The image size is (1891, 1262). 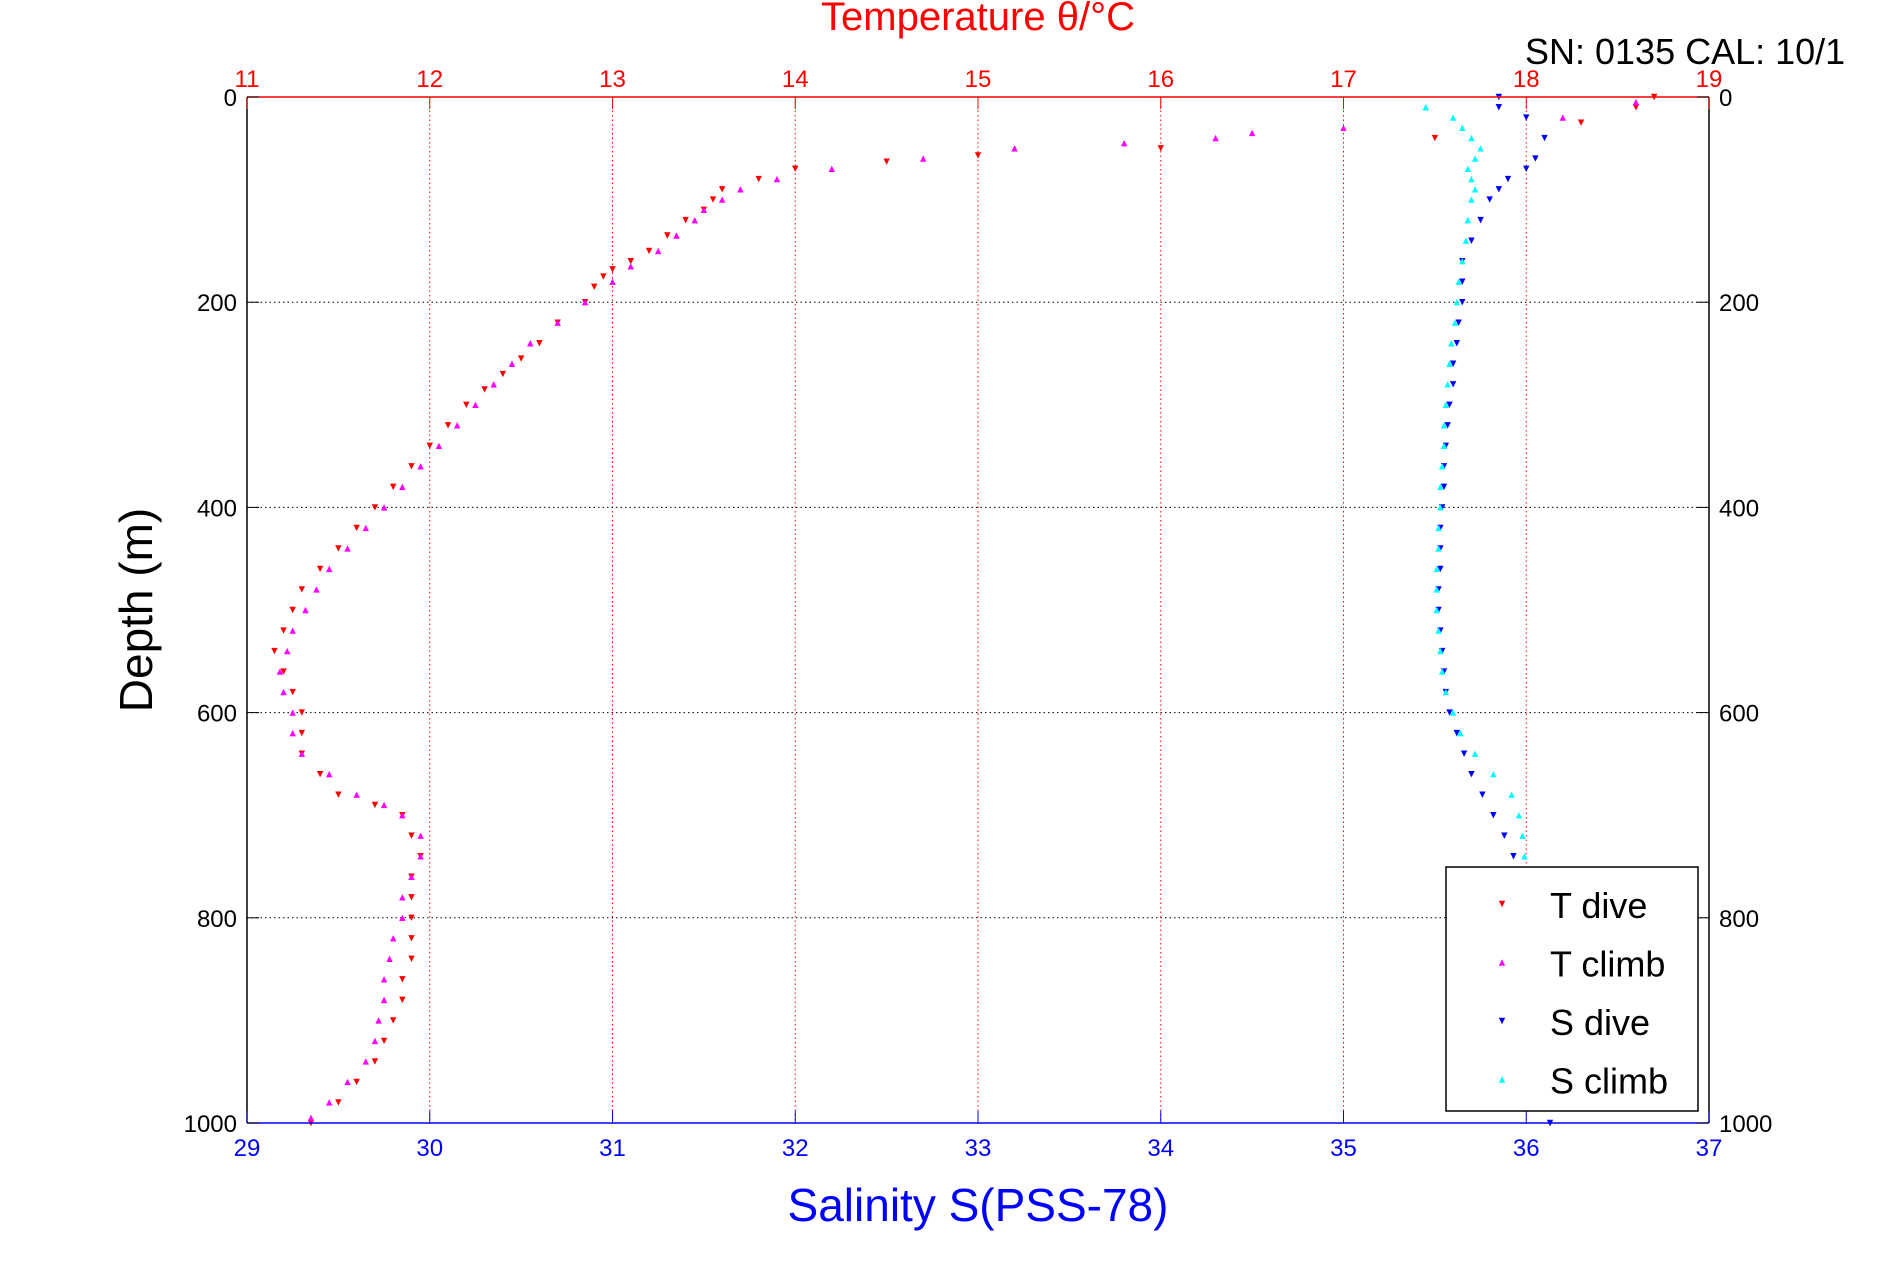 I want to click on salinity-tick-label: 37, so click(x=1709, y=1148).